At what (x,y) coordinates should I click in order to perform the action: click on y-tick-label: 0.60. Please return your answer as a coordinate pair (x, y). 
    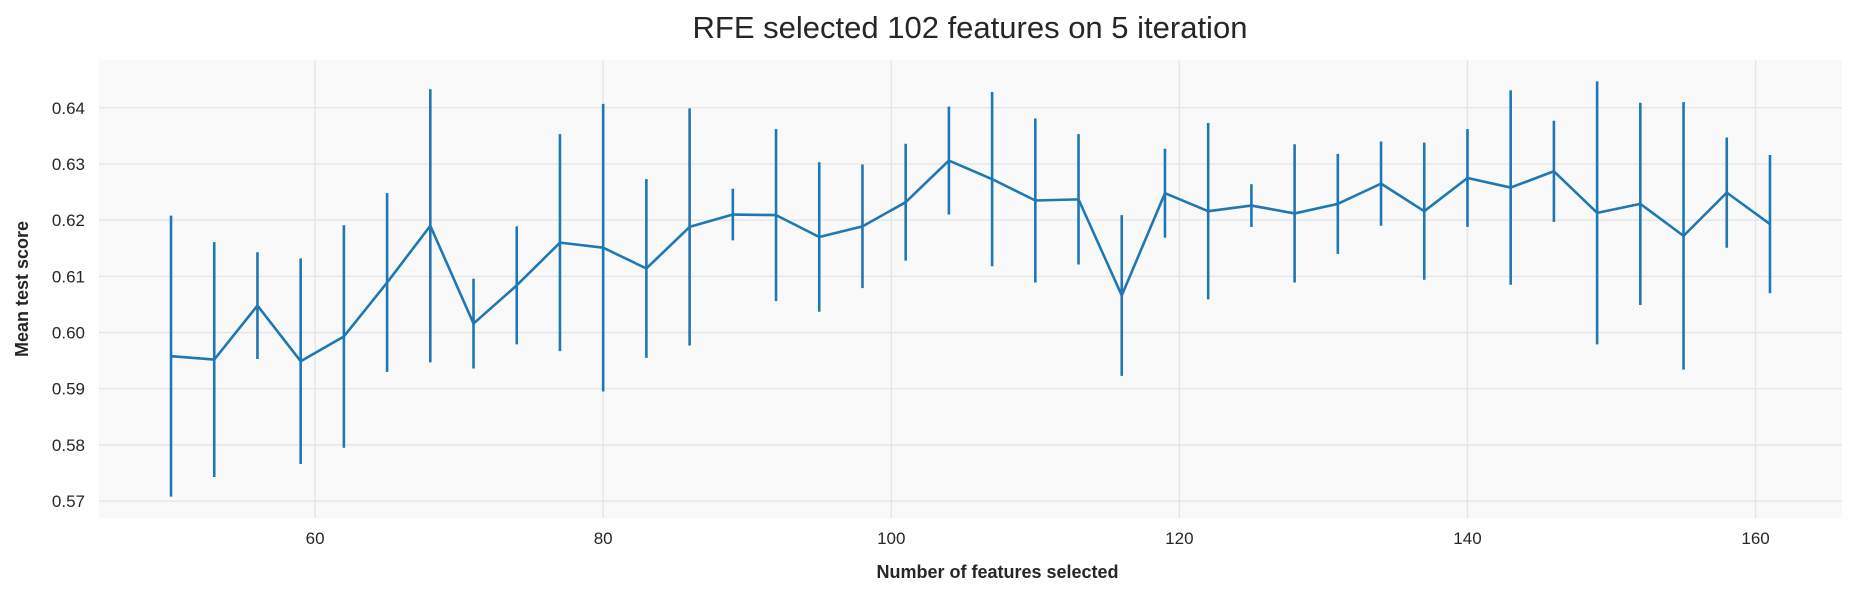
    Looking at the image, I should click on (68, 333).